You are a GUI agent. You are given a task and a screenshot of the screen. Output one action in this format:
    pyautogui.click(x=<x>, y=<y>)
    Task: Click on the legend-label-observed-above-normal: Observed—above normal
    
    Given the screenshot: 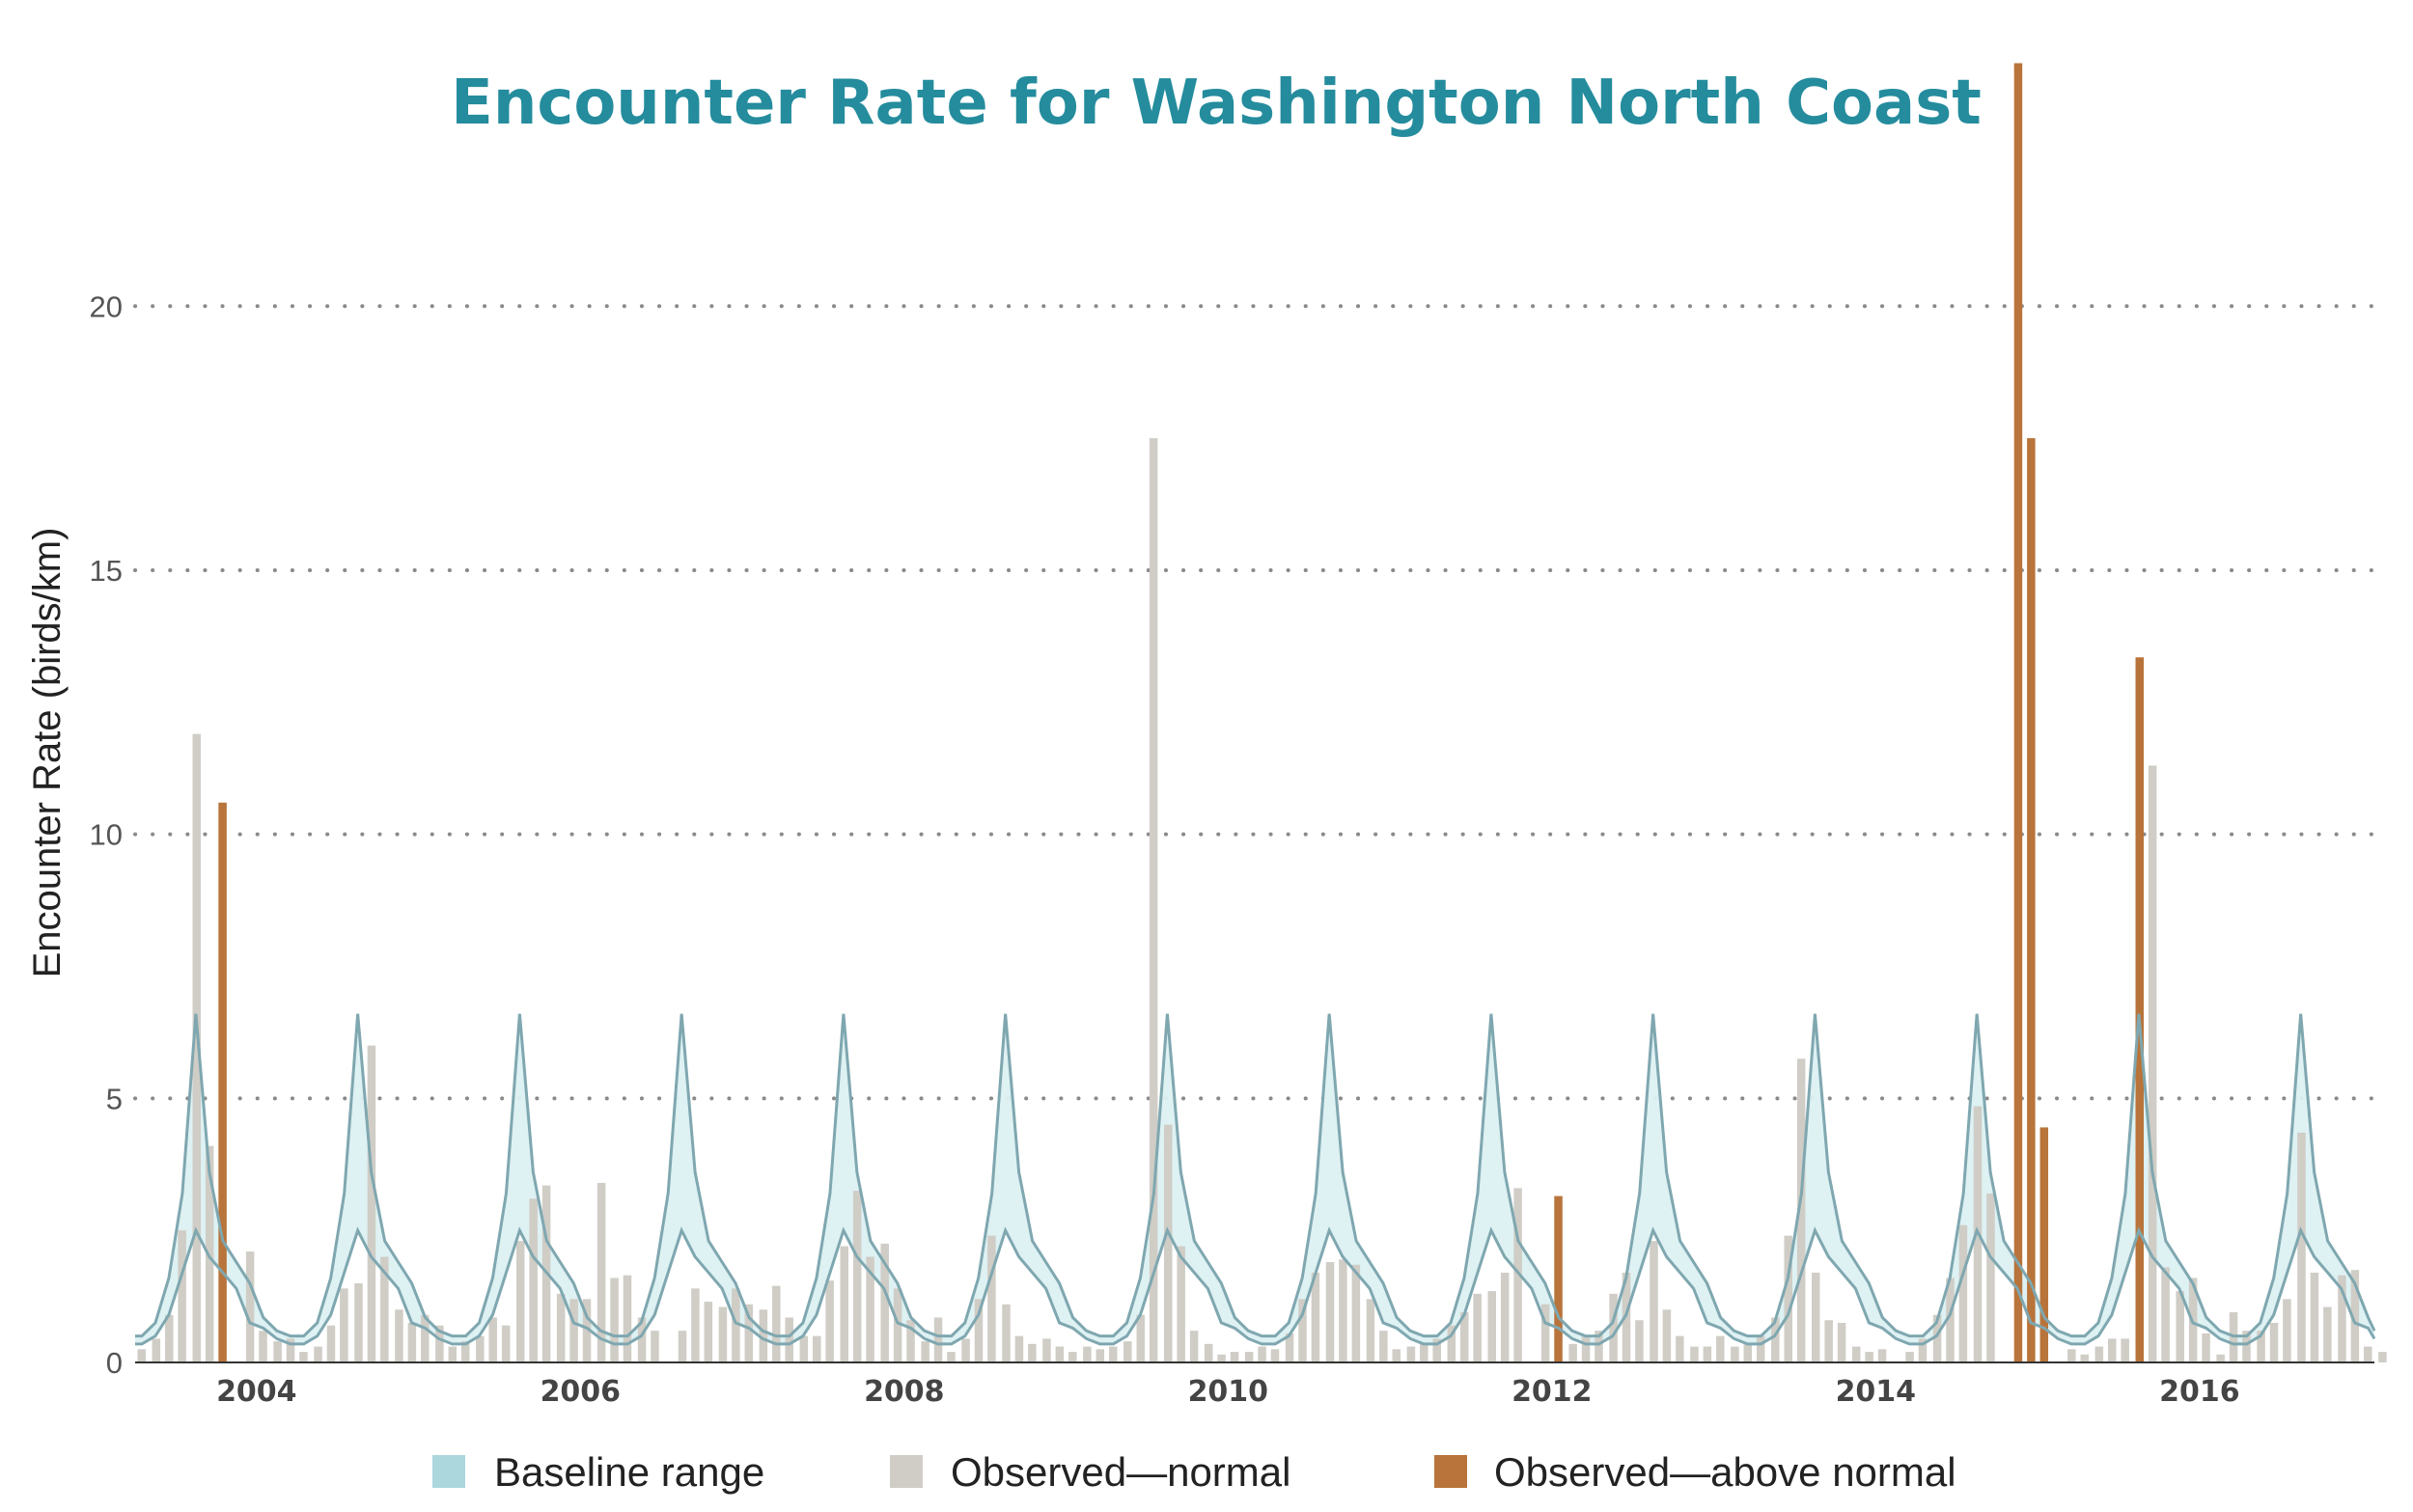 What is the action you would take?
    pyautogui.click(x=1725, y=1472)
    